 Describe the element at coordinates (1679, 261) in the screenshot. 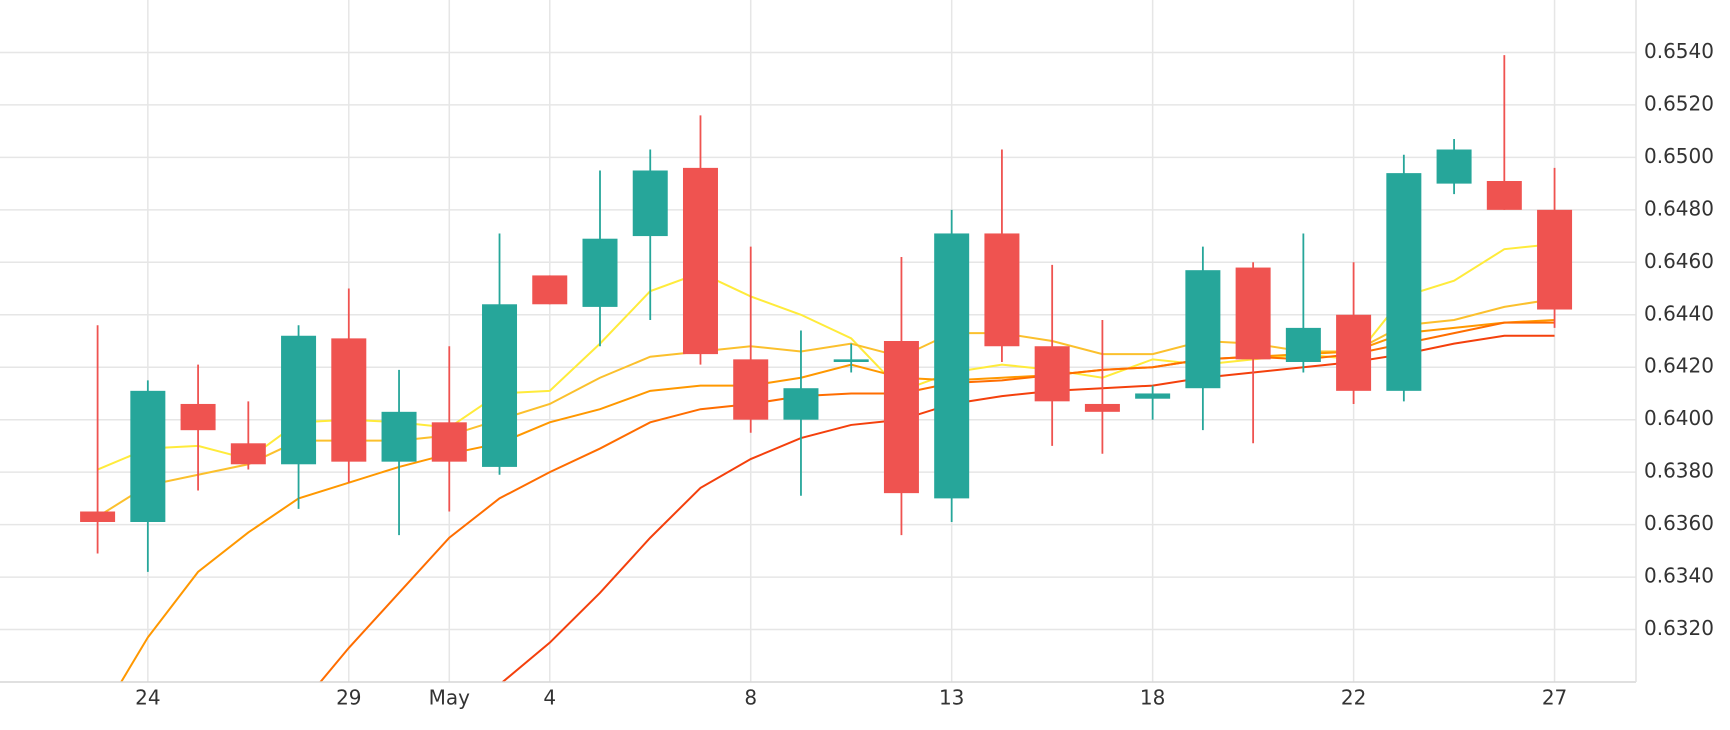

I see `y-tick-label: 0.6460` at that location.